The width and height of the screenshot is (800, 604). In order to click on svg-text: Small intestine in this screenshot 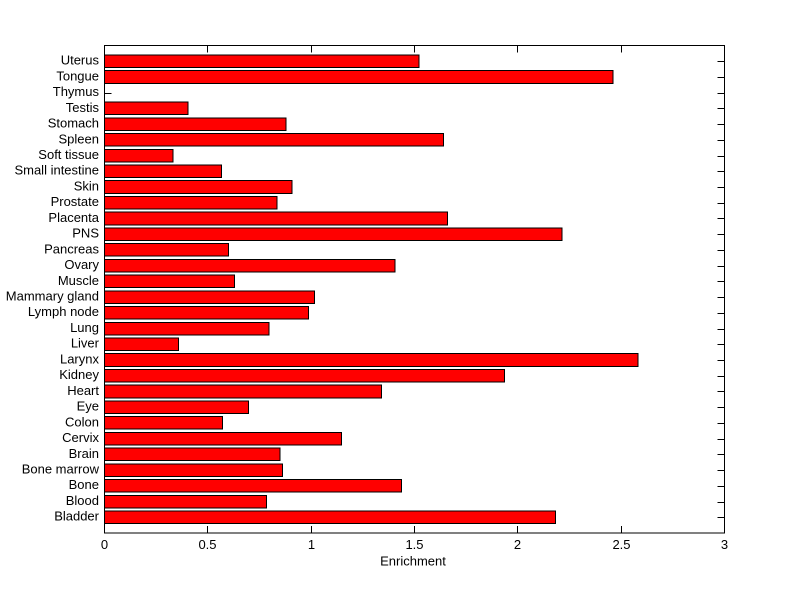, I will do `click(56, 170)`.